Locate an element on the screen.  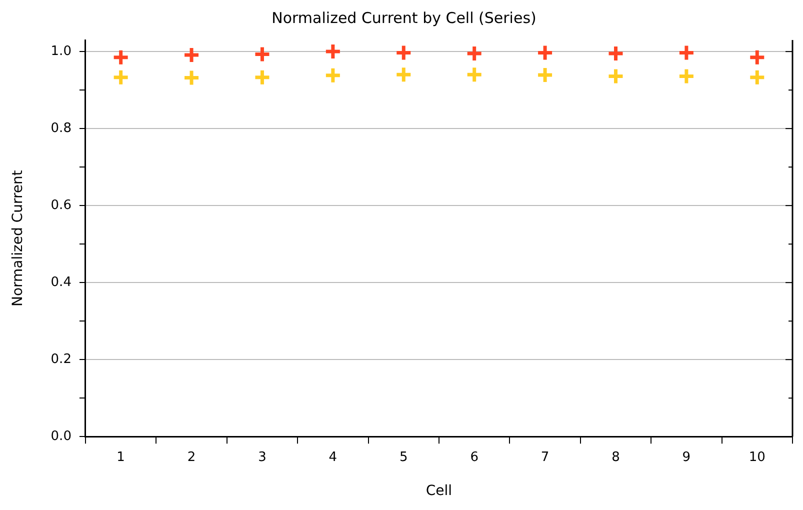
x-axis-title: Cell is located at coordinates (439, 491).